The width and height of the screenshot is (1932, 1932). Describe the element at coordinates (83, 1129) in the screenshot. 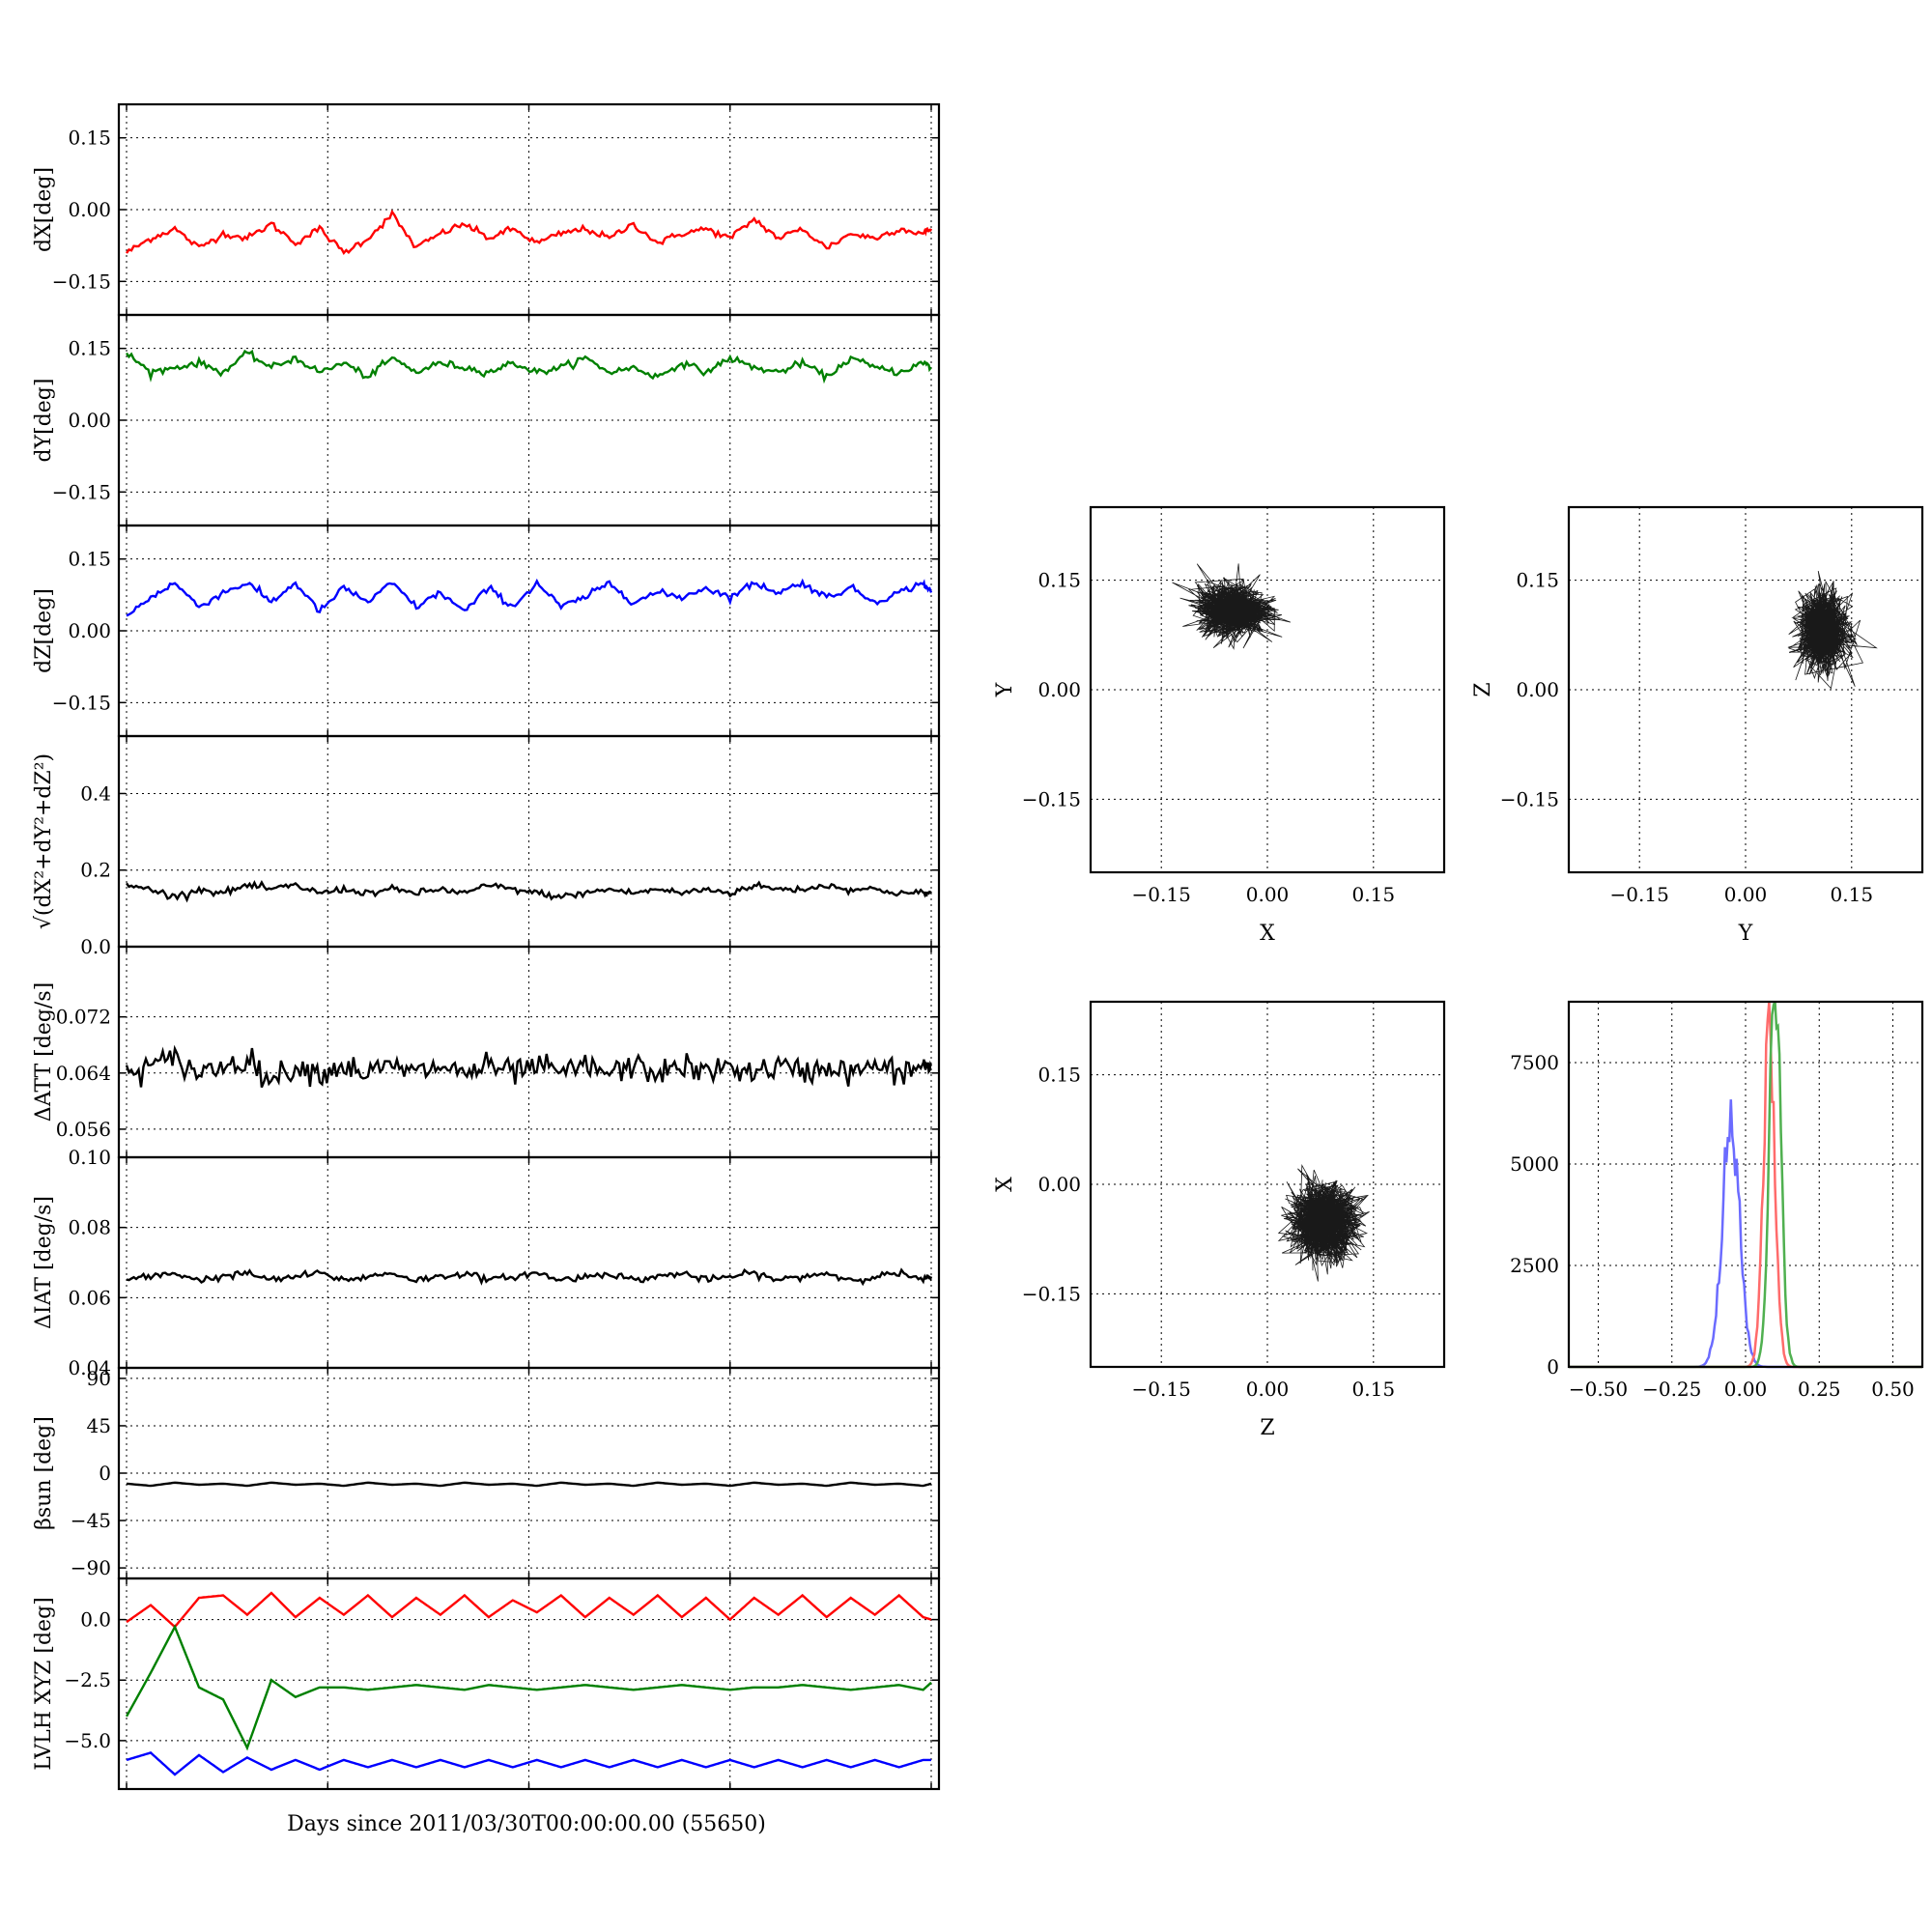

I see `y-tick-label: 0.056` at that location.